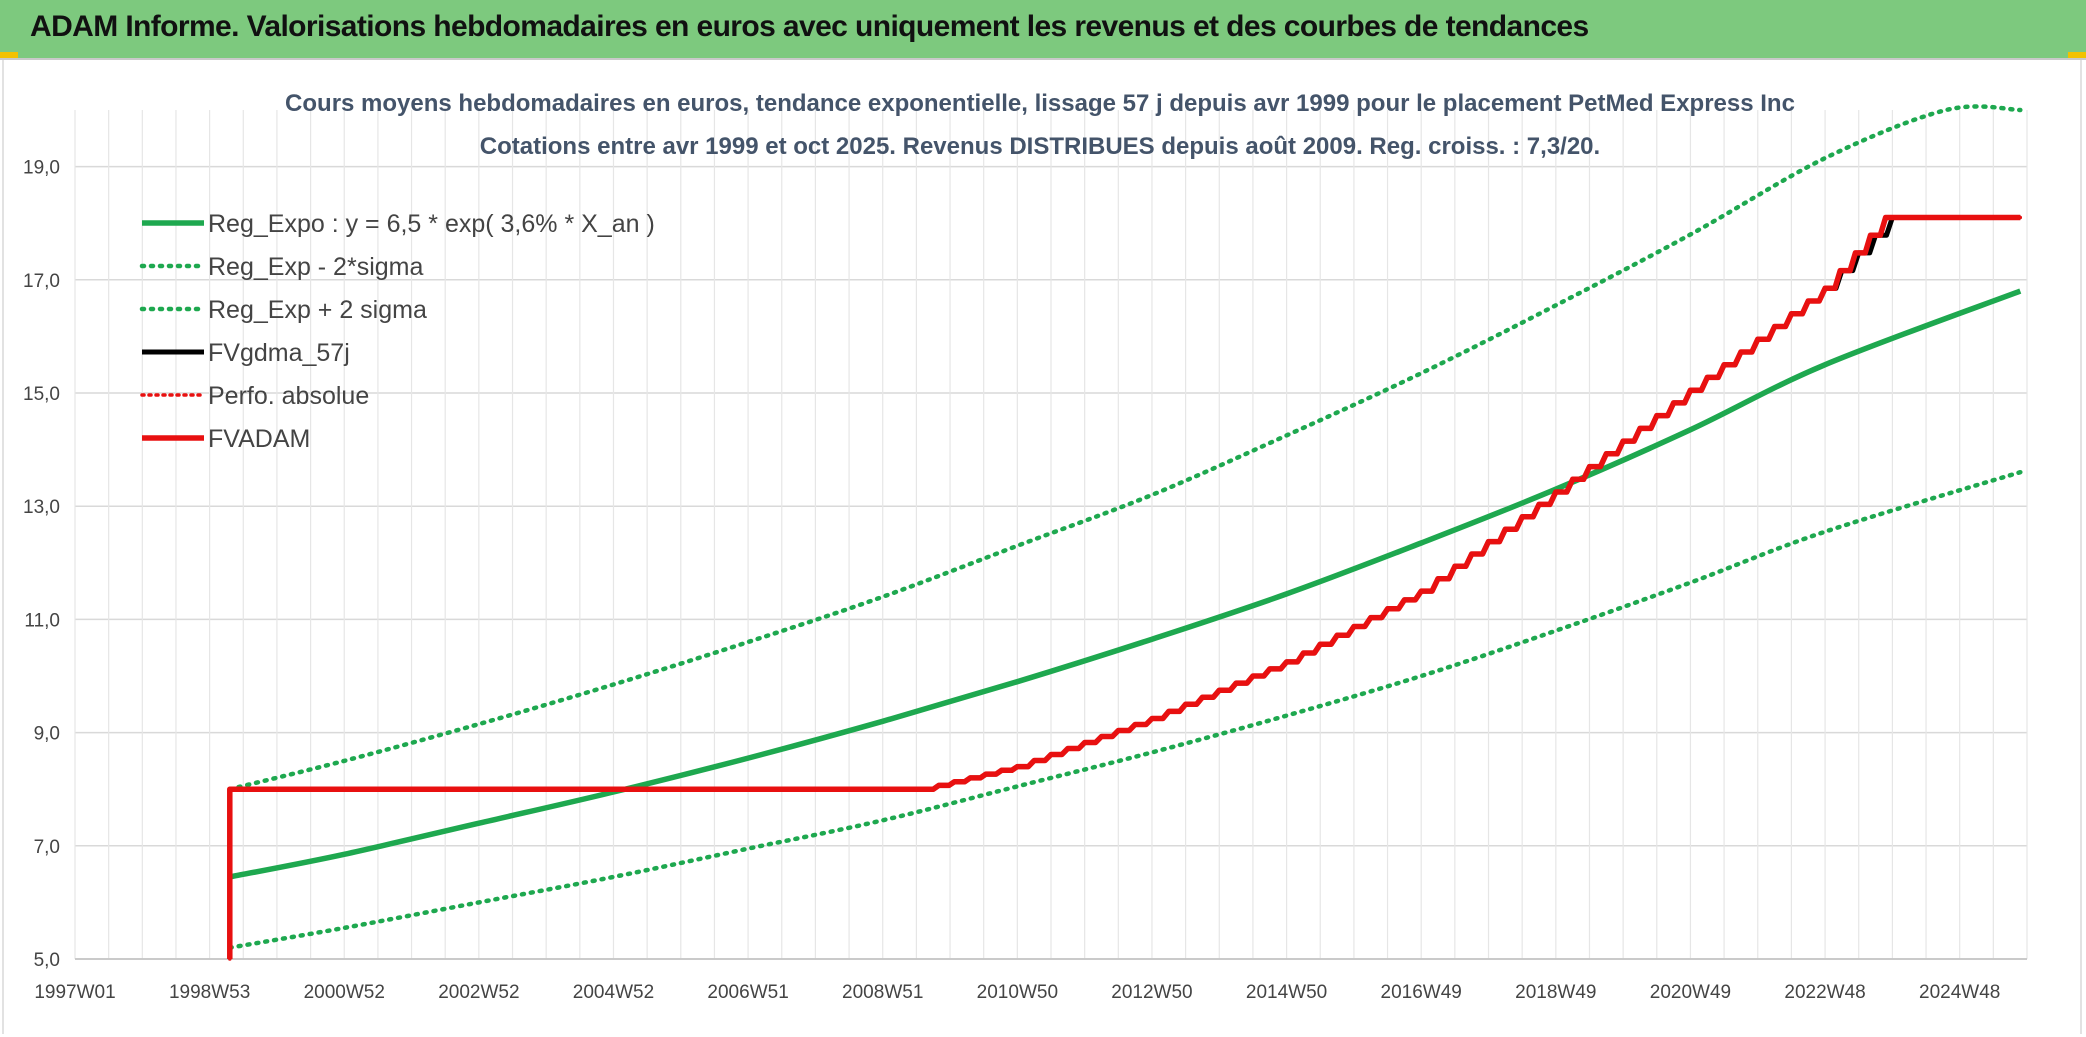  I want to click on legend-label: FVgdma_57j, so click(279, 353).